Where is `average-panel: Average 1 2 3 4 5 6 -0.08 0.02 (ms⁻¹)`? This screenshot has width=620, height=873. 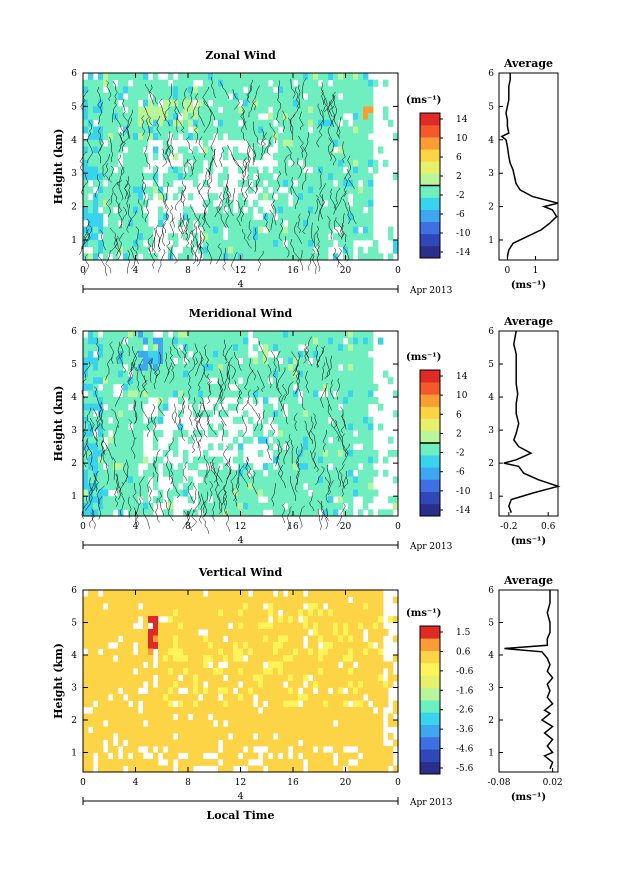 average-panel: Average 1 2 3 4 5 6 -0.08 0.02 (ms⁻¹) is located at coordinates (524, 688).